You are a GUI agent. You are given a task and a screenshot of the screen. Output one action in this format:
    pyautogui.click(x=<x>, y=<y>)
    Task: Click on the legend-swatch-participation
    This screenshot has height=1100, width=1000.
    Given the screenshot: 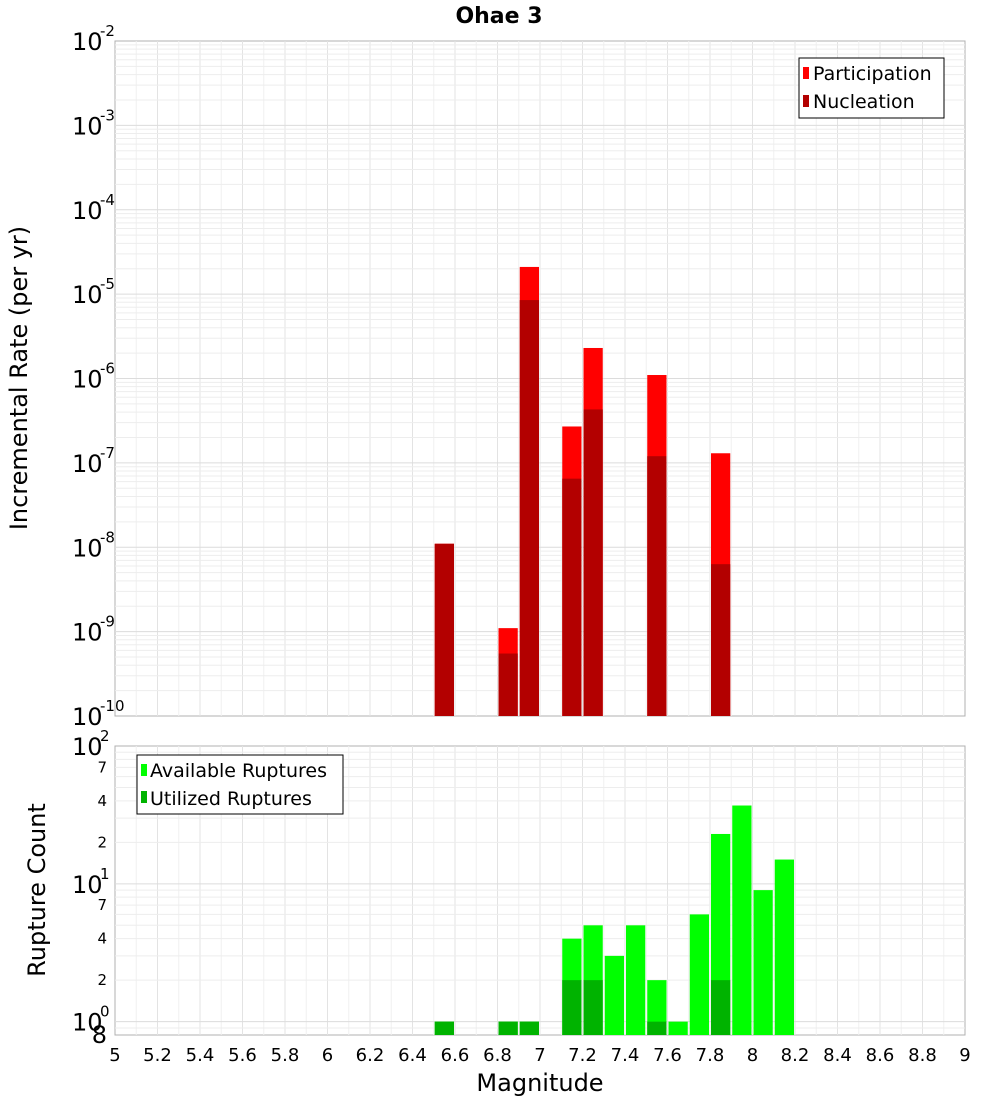 What is the action you would take?
    pyautogui.click(x=806, y=73)
    